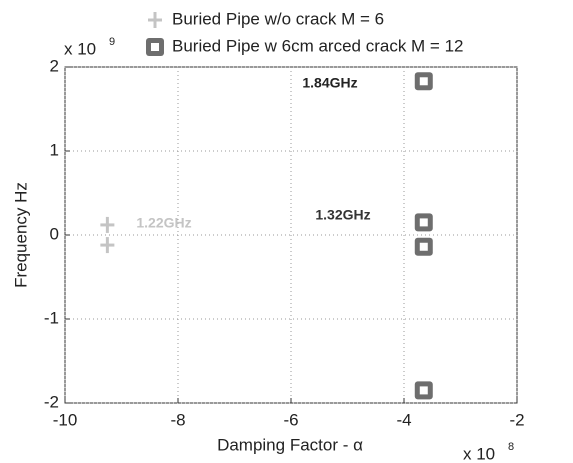 This screenshot has width=573, height=463. Describe the element at coordinates (177, 419) in the screenshot. I see `x-tick-label: -8` at that location.